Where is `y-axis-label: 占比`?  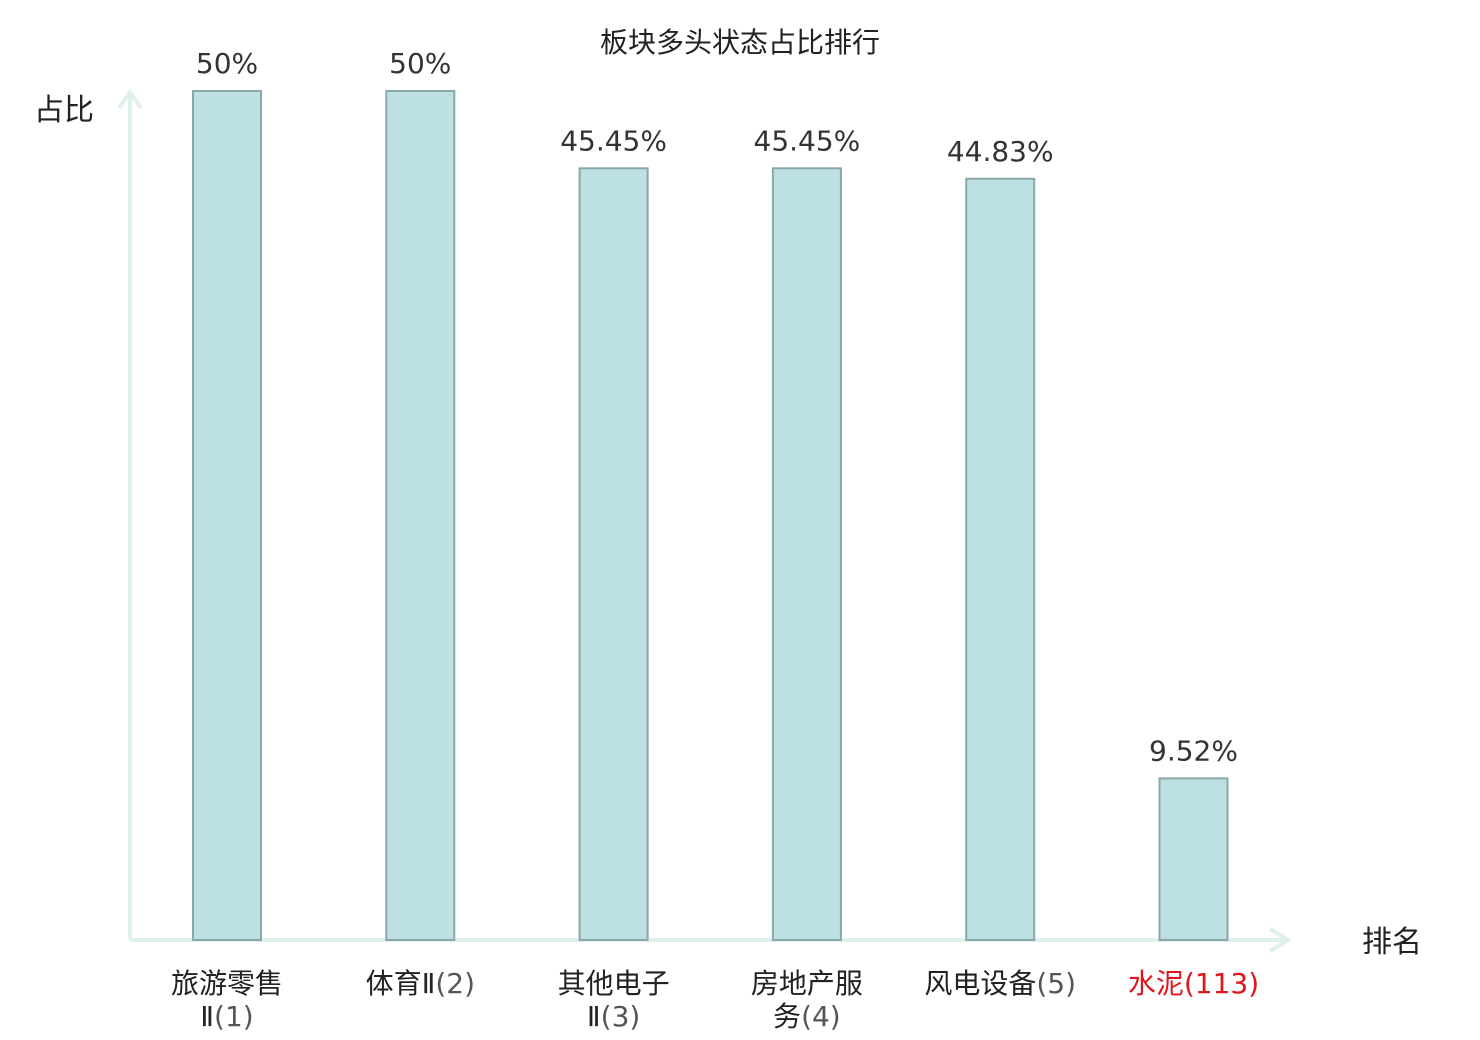 y-axis-label: 占比 is located at coordinates (64, 110).